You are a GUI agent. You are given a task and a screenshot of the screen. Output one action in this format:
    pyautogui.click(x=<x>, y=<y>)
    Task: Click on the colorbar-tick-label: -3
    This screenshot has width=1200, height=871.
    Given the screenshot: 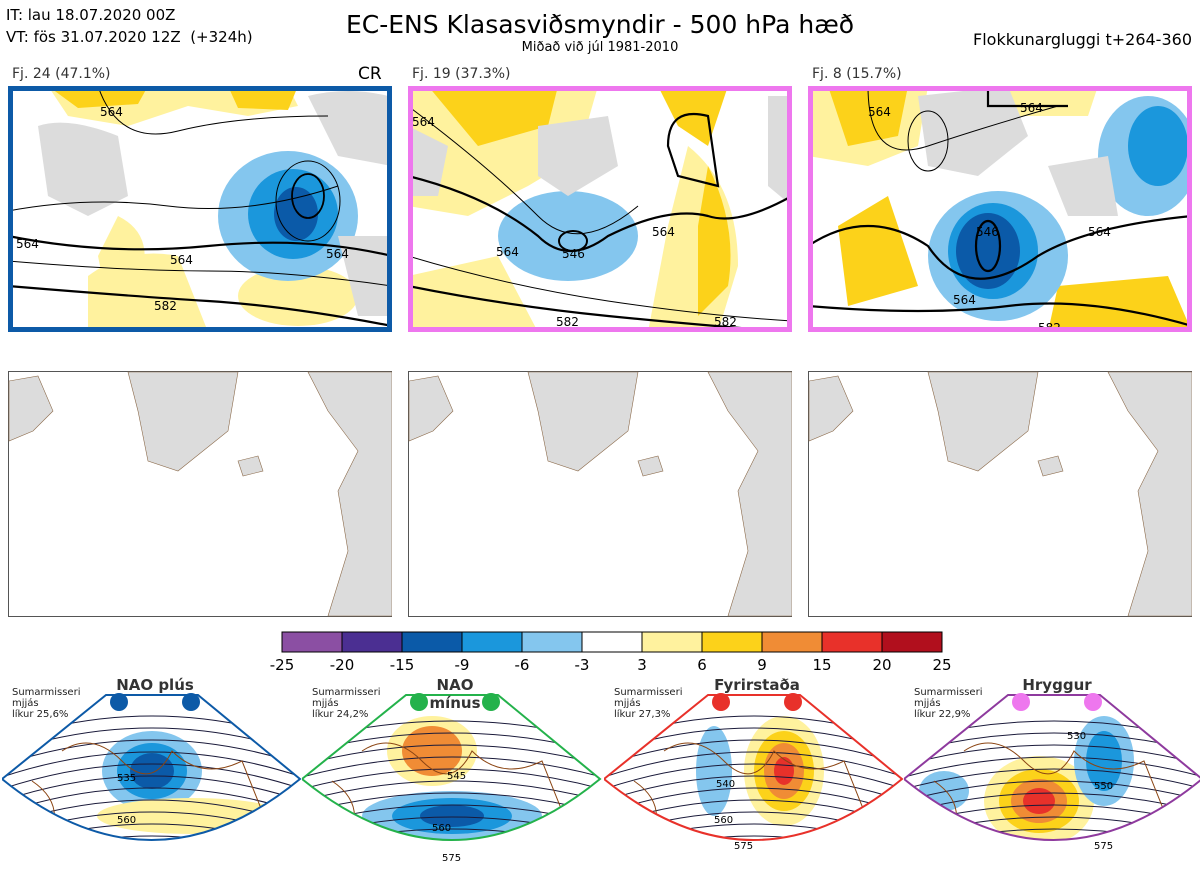 What is the action you would take?
    pyautogui.click(x=582, y=665)
    